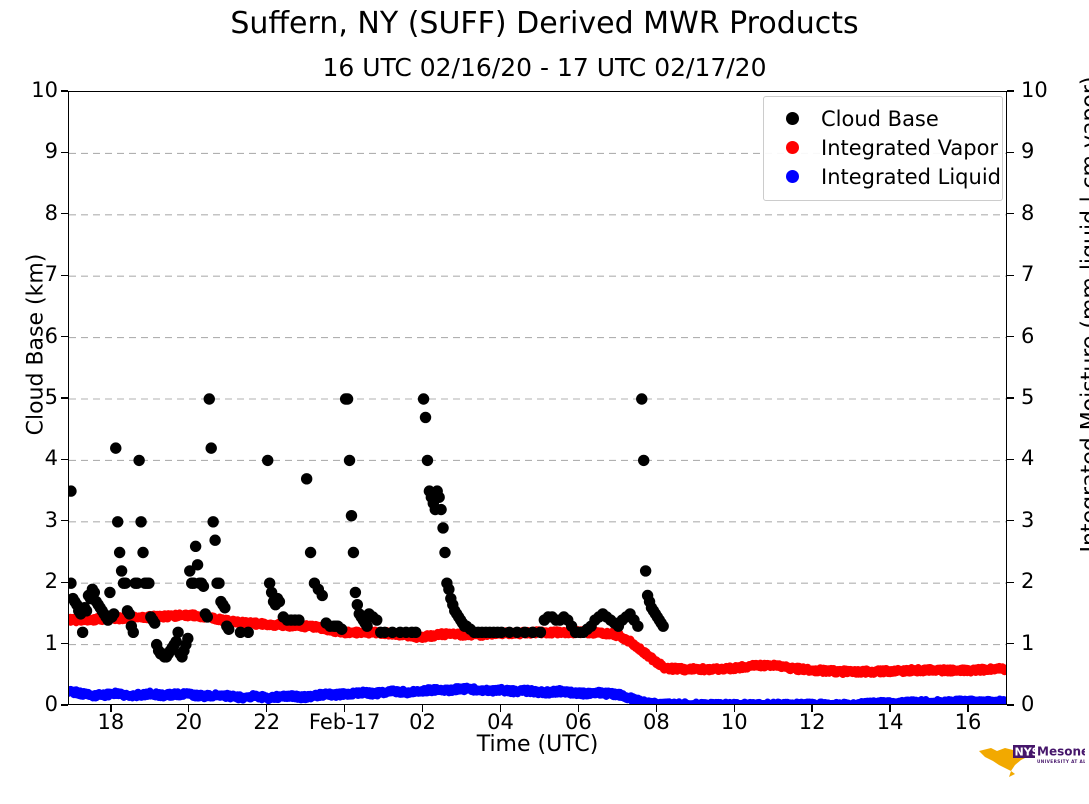 The image size is (1089, 804). What do you see at coordinates (1028, 704) in the screenshot?
I see `y-tick-label-right-0: 0` at bounding box center [1028, 704].